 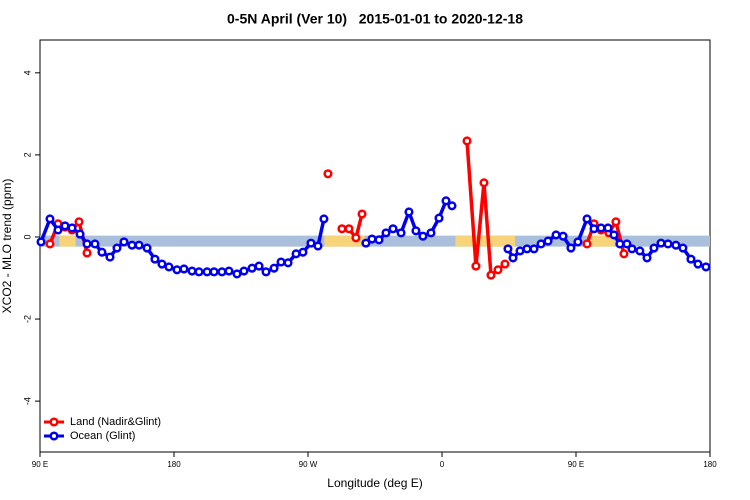 I want to click on y-axis-label: XCO2 - MLO trend (ppm), so click(x=7, y=246).